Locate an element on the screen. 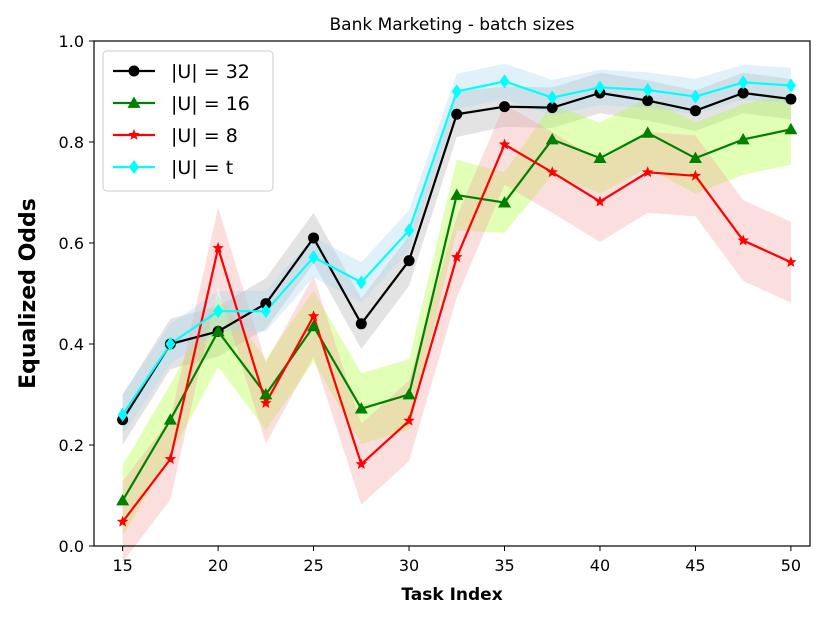 The image size is (830, 618). x-tick-label: 35 is located at coordinates (504, 565).